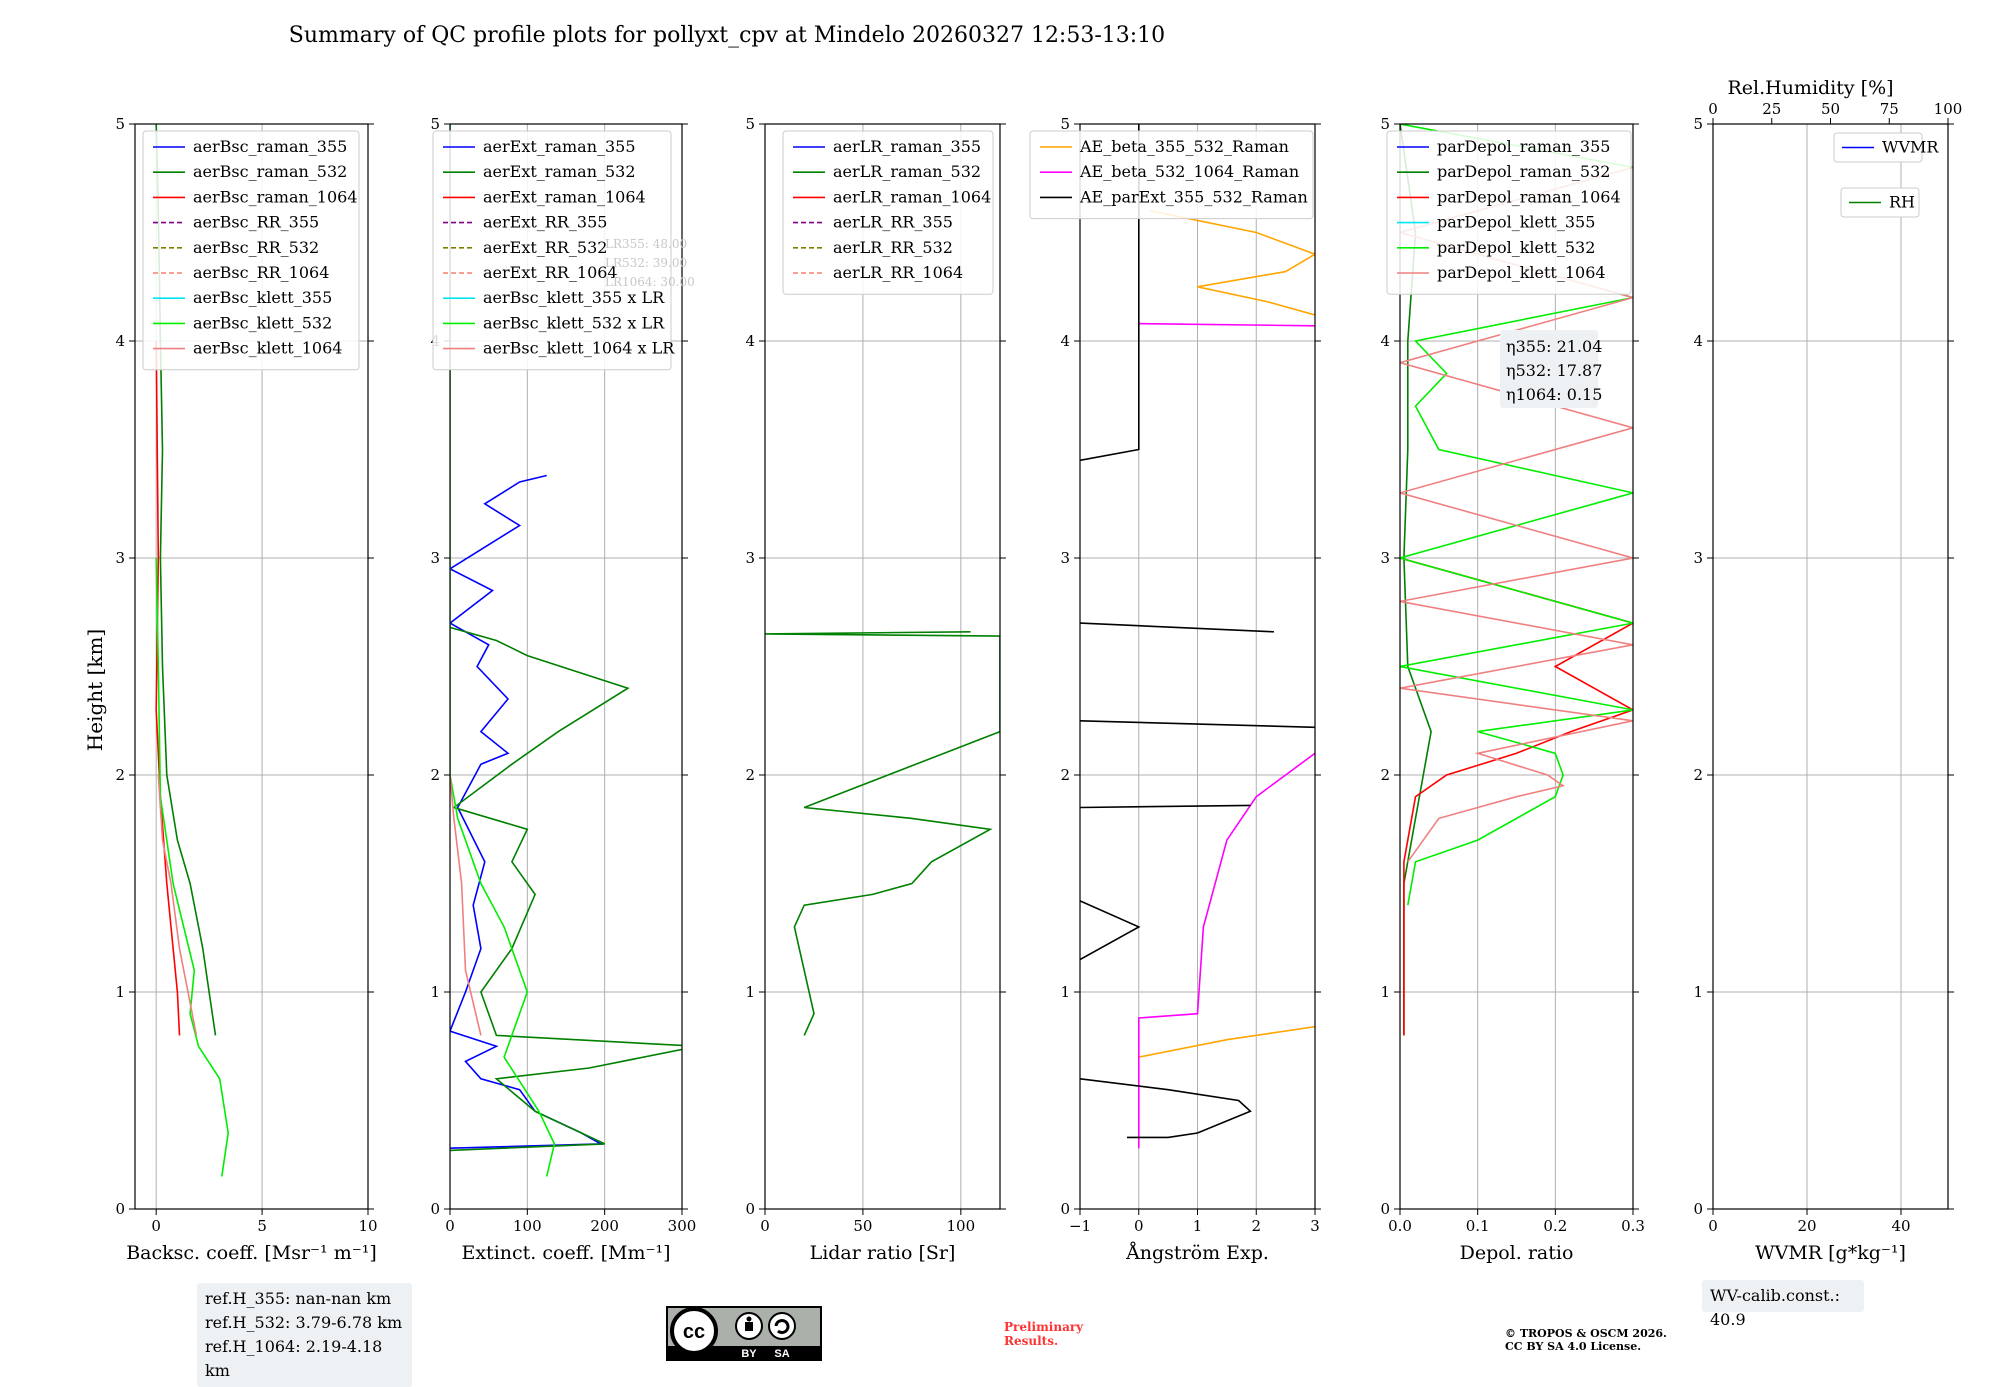 The height and width of the screenshot is (1387, 2000). What do you see at coordinates (262, 297) in the screenshot?
I see `legend-entry: aerBsc_klett_355` at bounding box center [262, 297].